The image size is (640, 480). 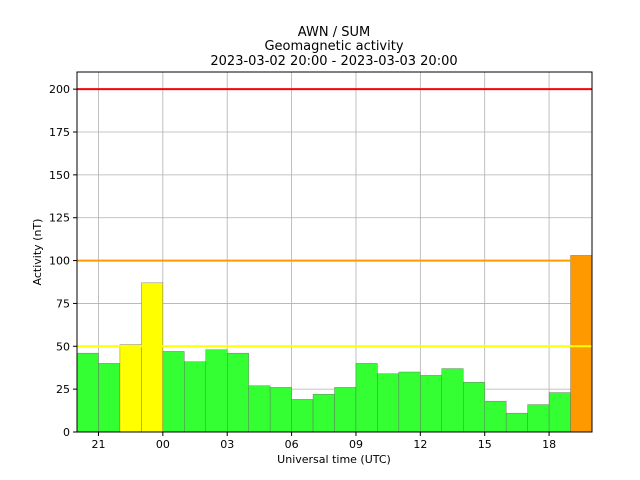 I want to click on y-tick-label: 75, so click(x=63, y=303).